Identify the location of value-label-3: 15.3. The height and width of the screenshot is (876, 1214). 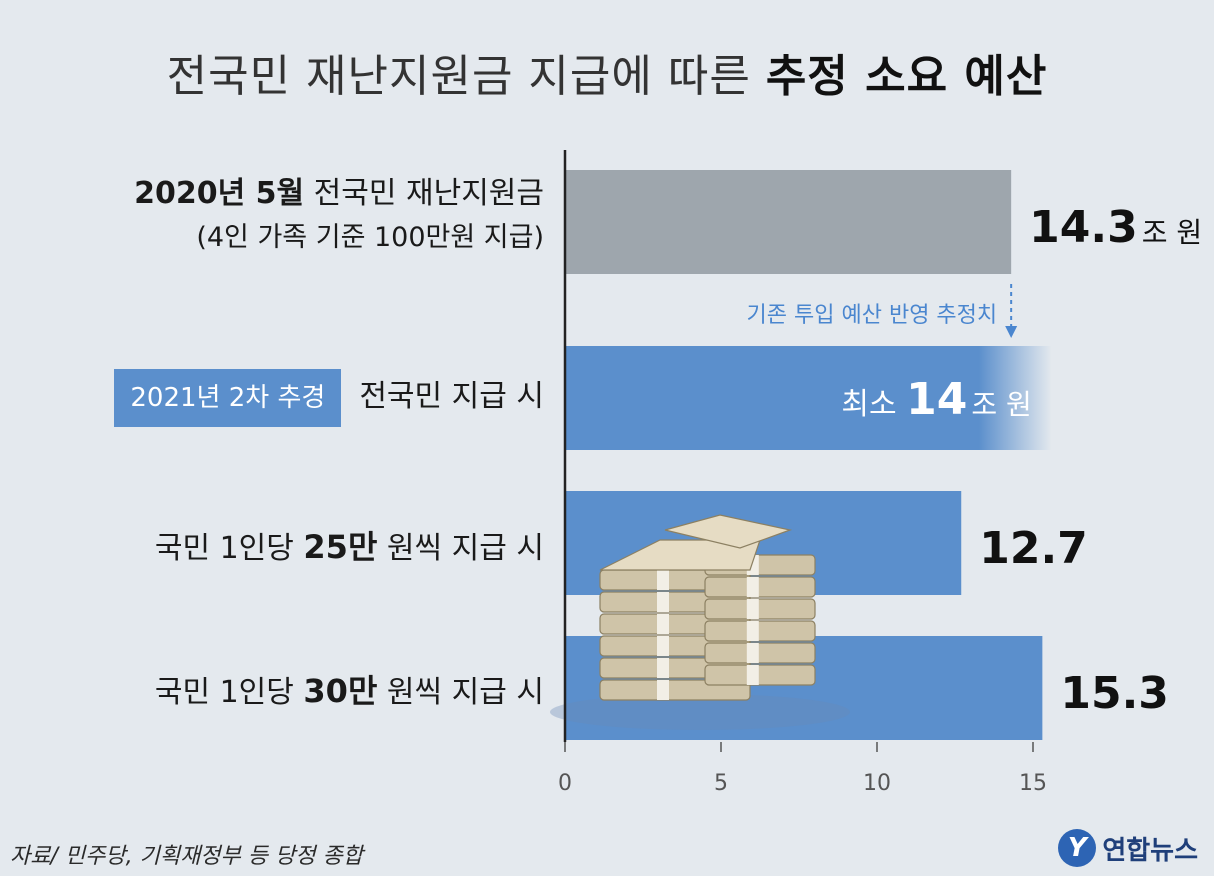
(1114, 693).